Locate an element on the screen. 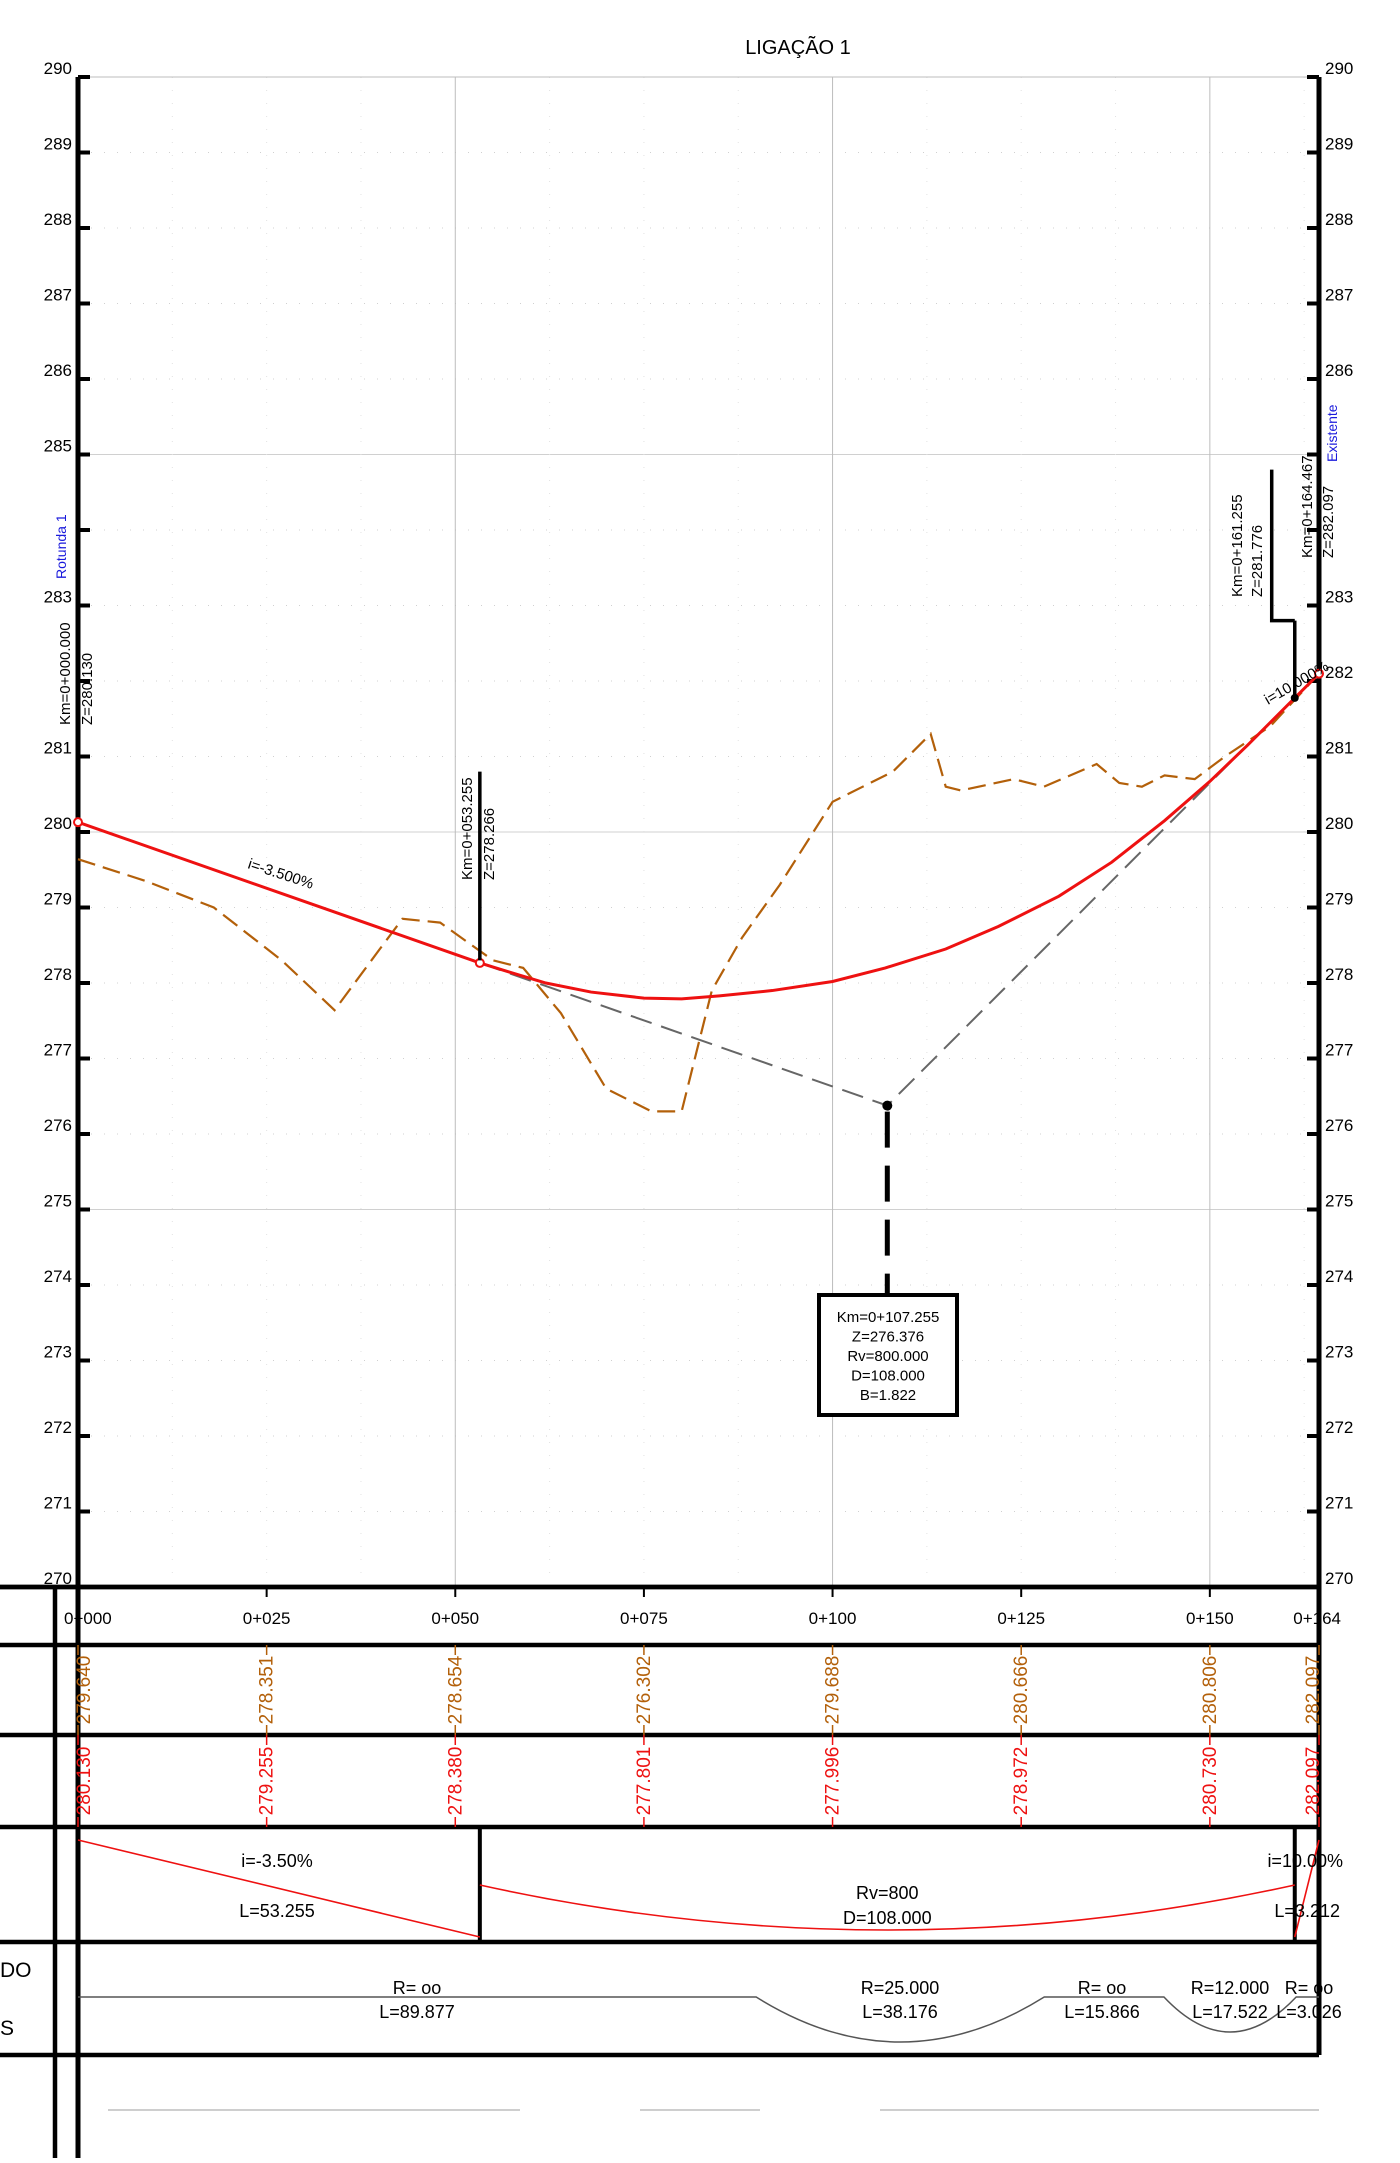 The height and width of the screenshot is (2163, 1400). profile-title: LIGAÇÃO 1 is located at coordinates (798, 47).